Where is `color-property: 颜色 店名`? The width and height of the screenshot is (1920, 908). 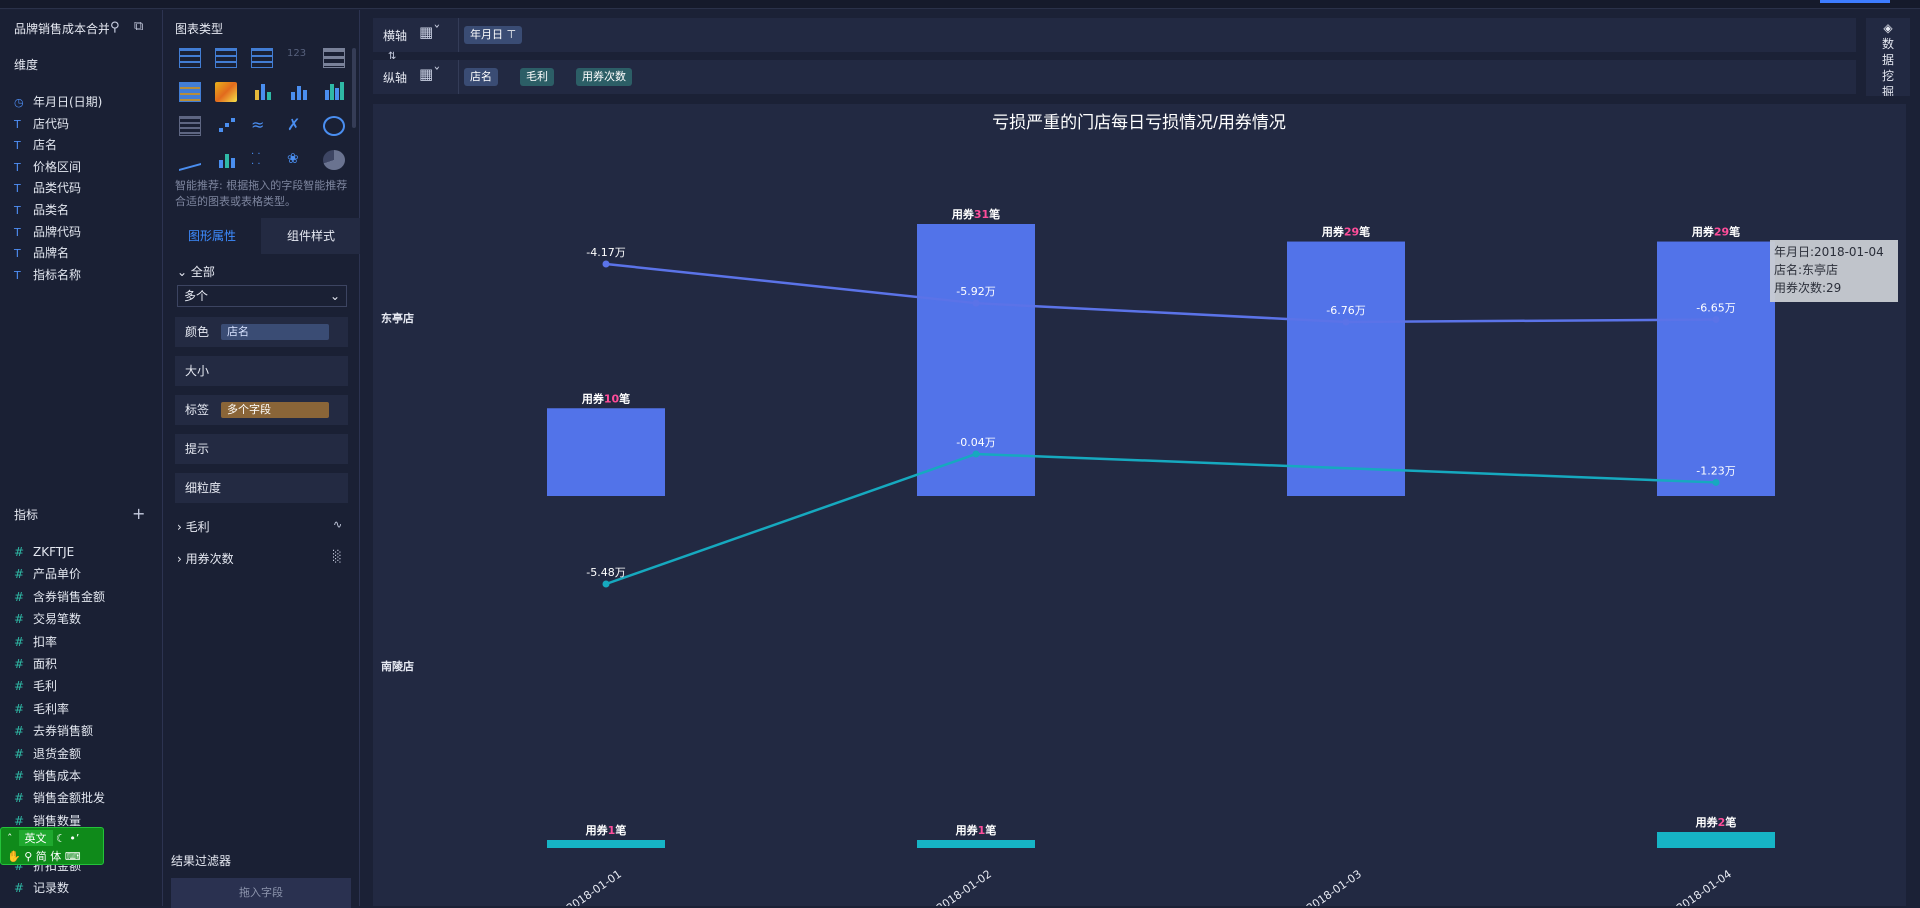 color-property: 颜色 店名 is located at coordinates (261, 332).